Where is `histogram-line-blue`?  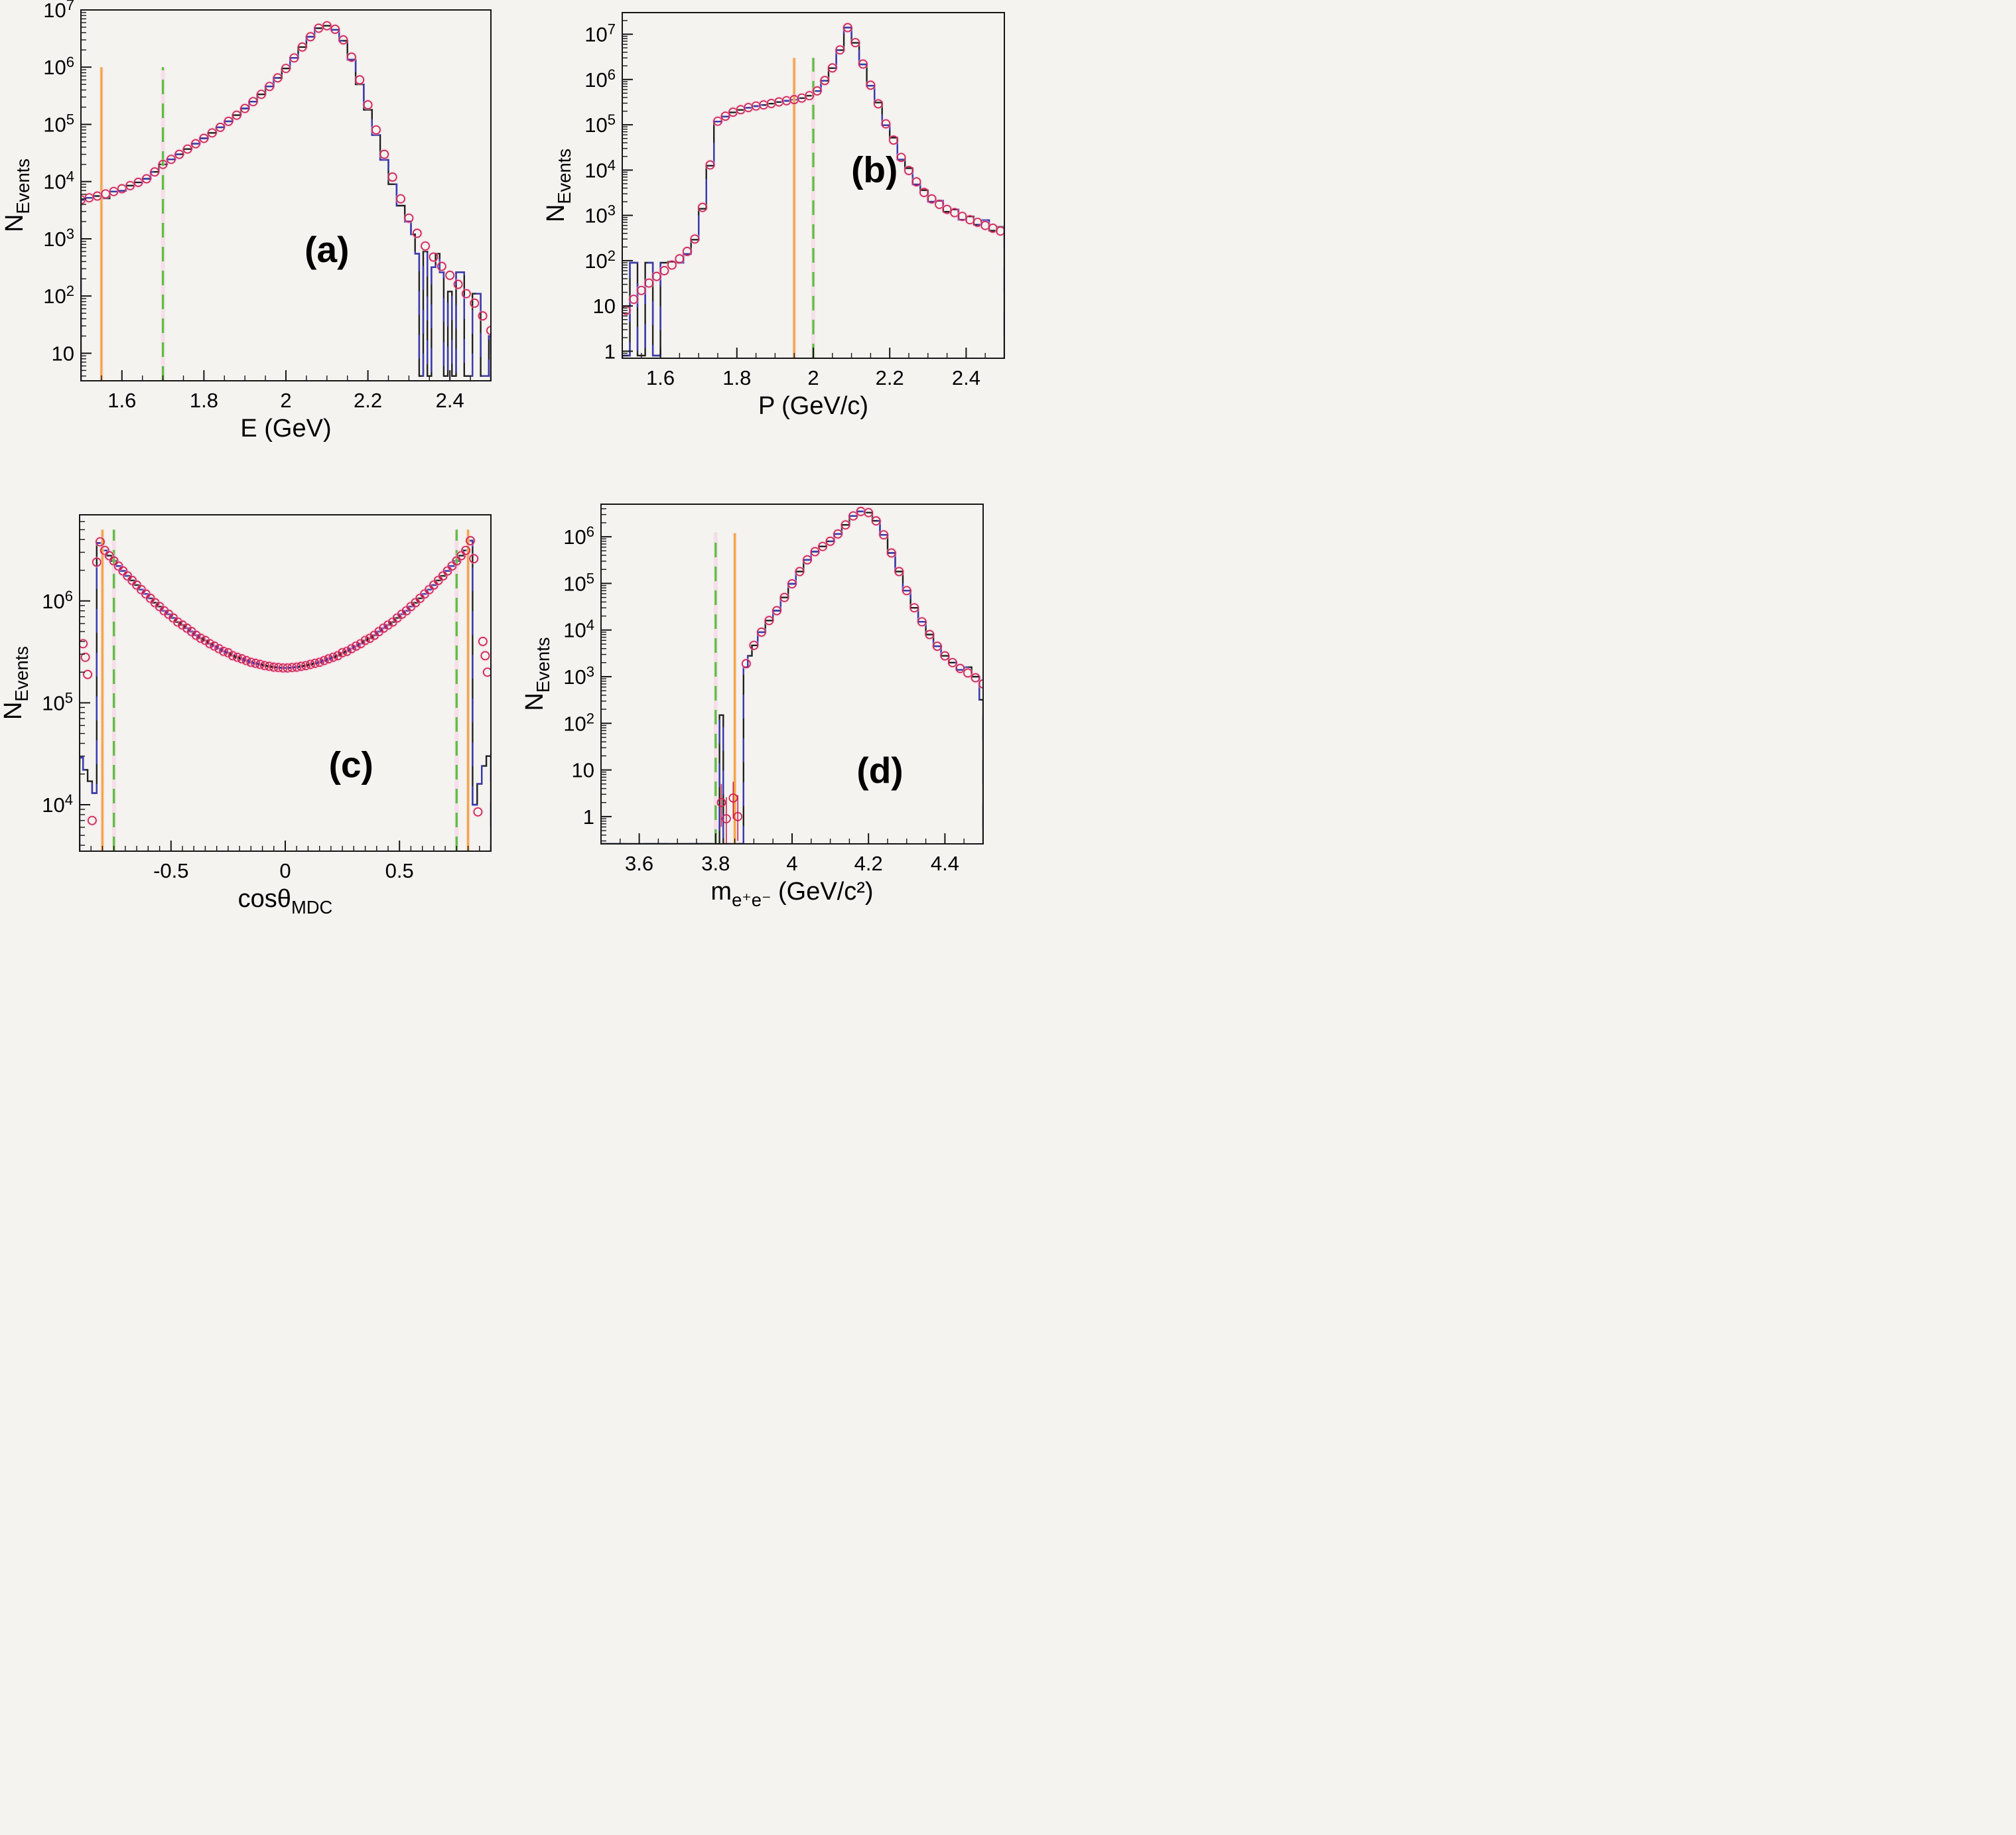
histogram-line-blue is located at coordinates (792, 677).